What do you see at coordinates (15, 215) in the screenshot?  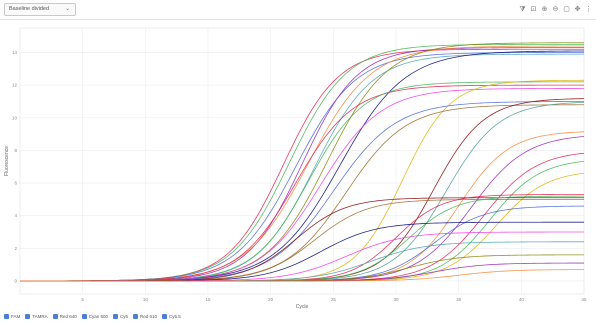 I see `y-tick-label: 4` at bounding box center [15, 215].